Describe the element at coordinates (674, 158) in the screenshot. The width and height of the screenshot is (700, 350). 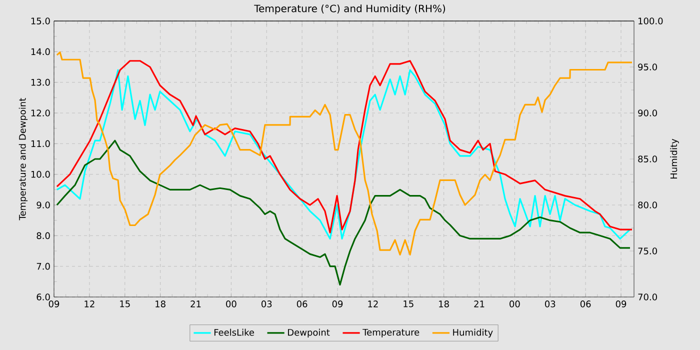
I see `y2-axis-title: Humidity` at that location.